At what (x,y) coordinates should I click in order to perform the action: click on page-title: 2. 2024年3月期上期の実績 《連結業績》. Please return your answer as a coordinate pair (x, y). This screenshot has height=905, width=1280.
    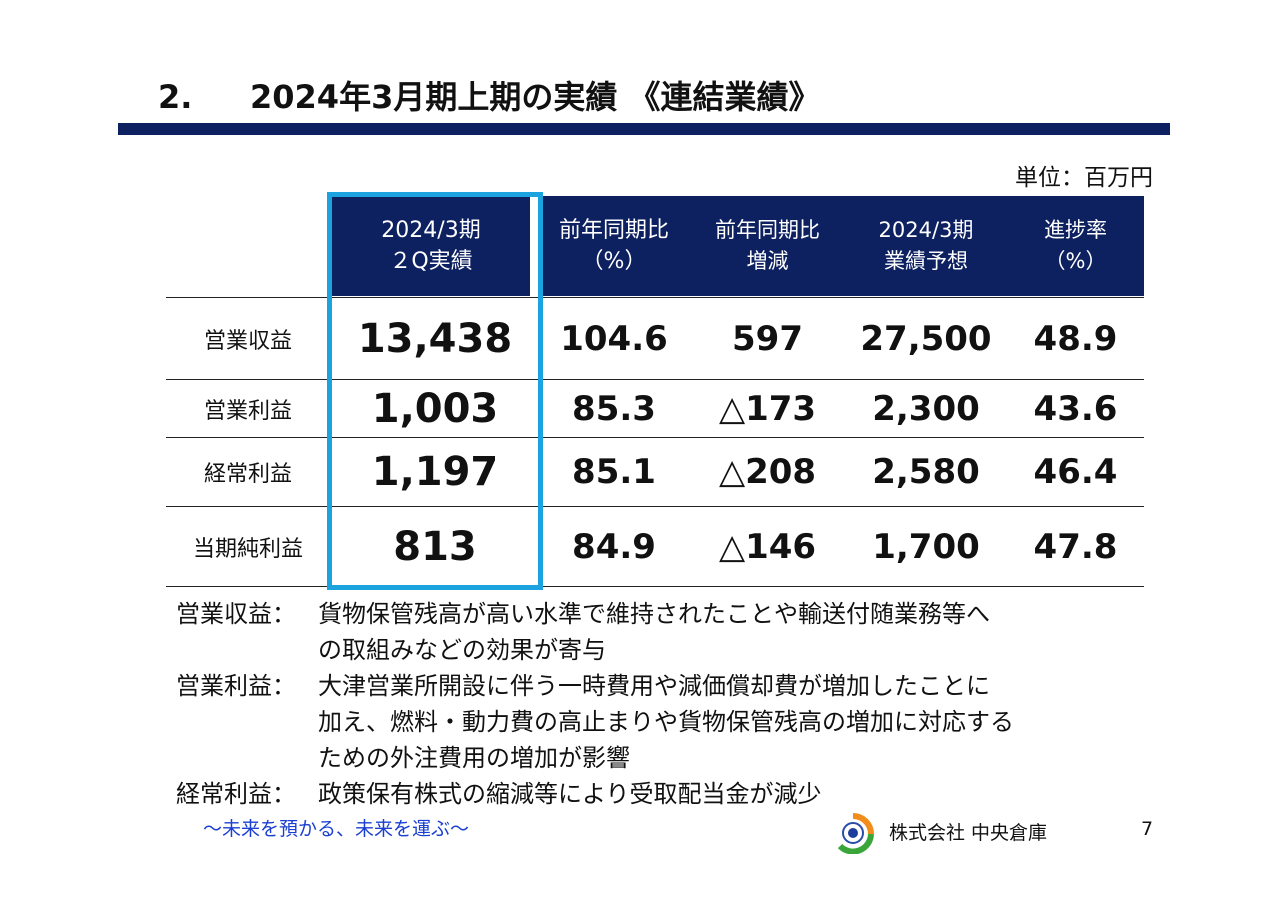
    Looking at the image, I should click on (489, 95).